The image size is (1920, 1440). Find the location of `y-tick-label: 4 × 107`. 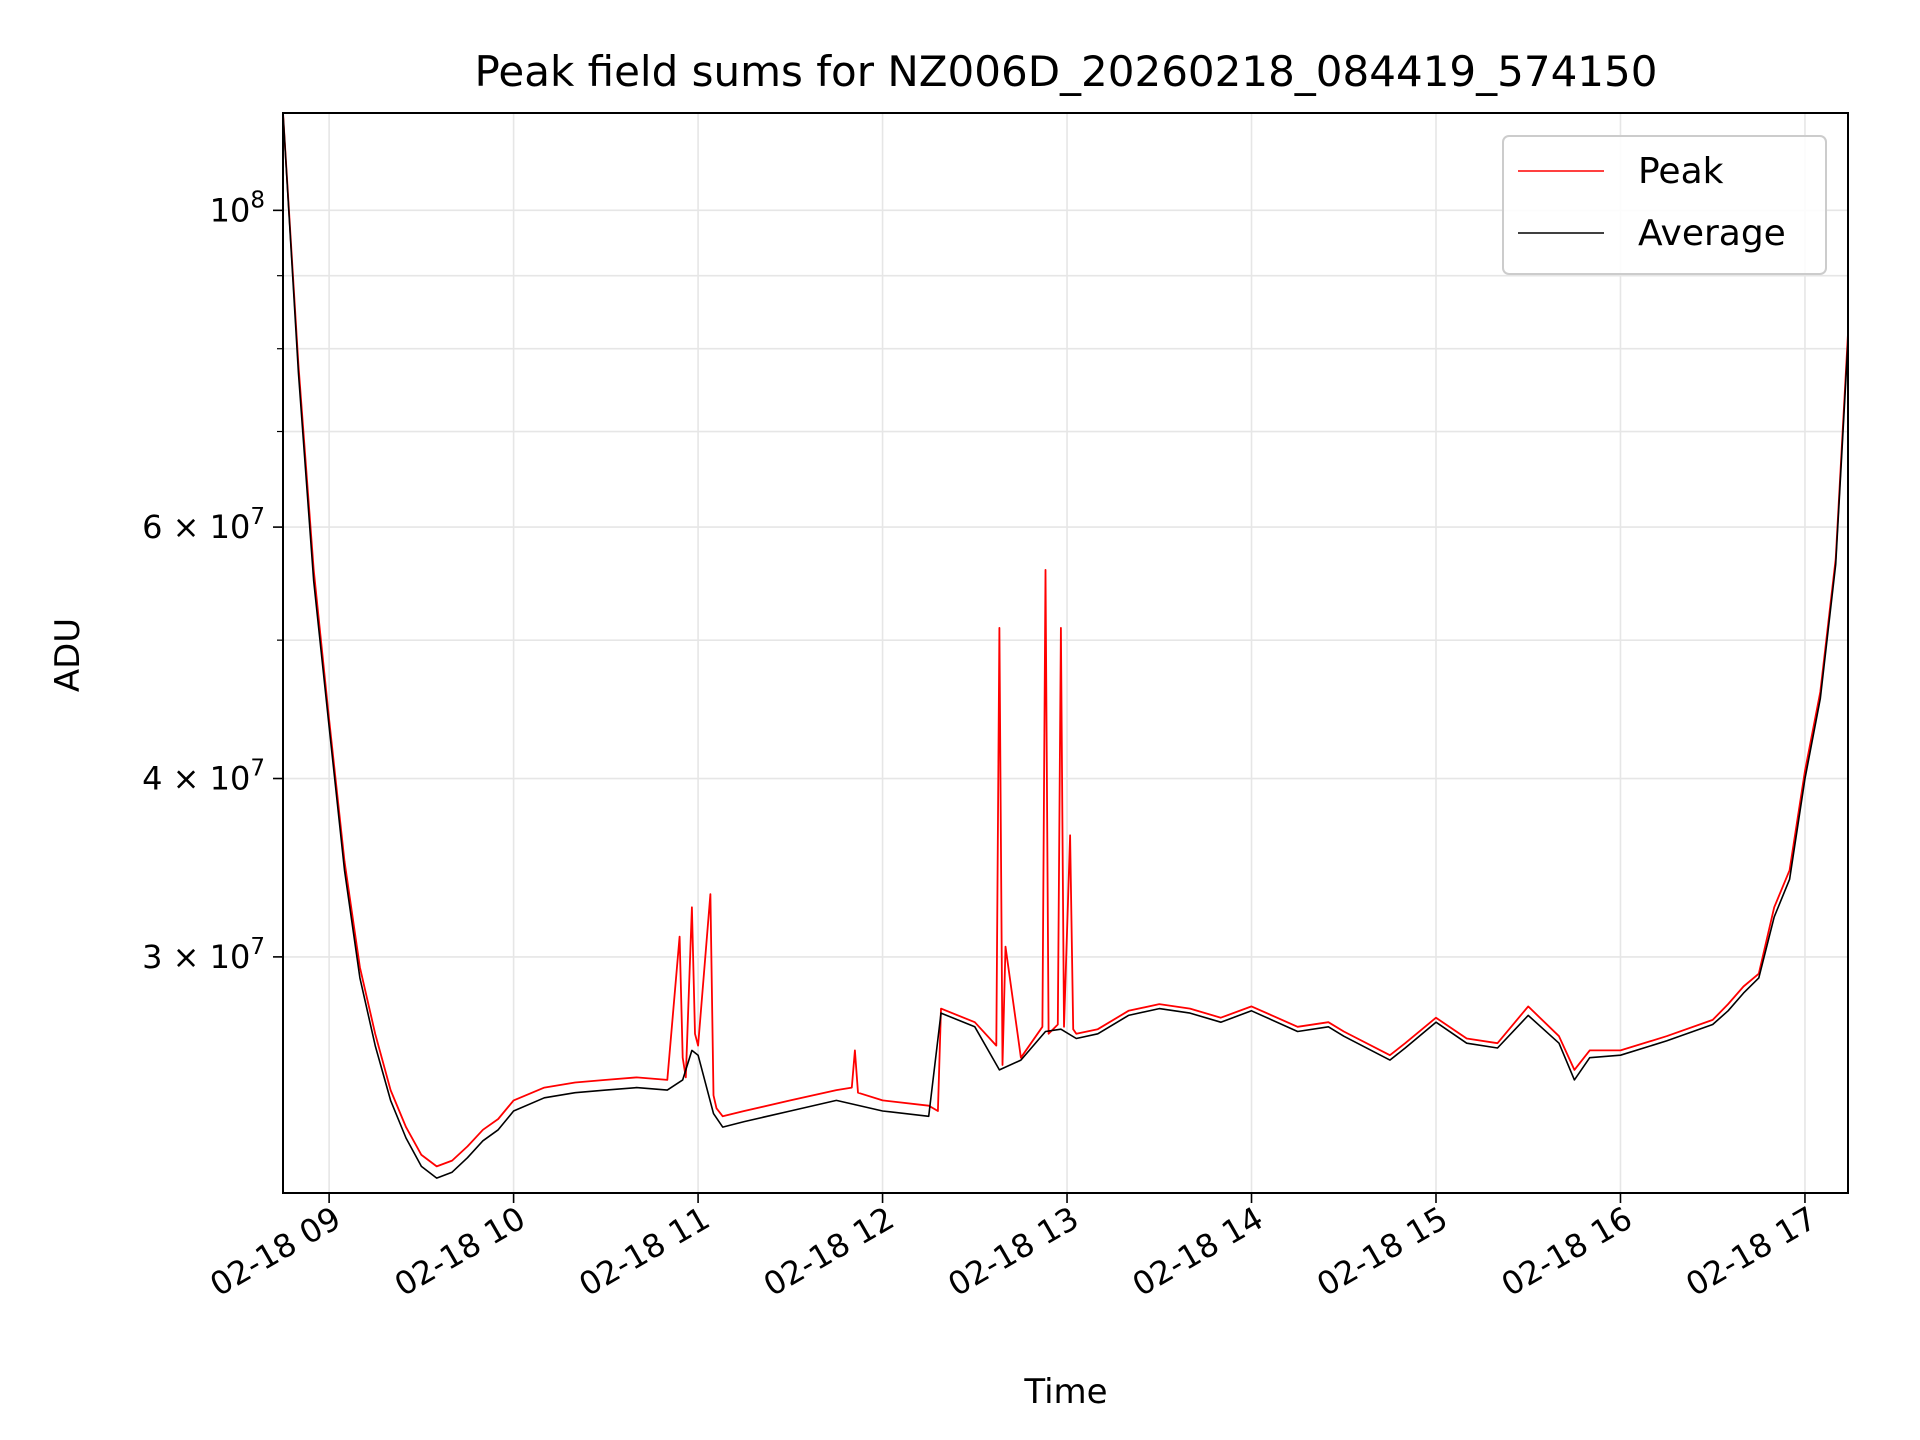

y-tick-label: 4 × 107 is located at coordinates (203, 777).